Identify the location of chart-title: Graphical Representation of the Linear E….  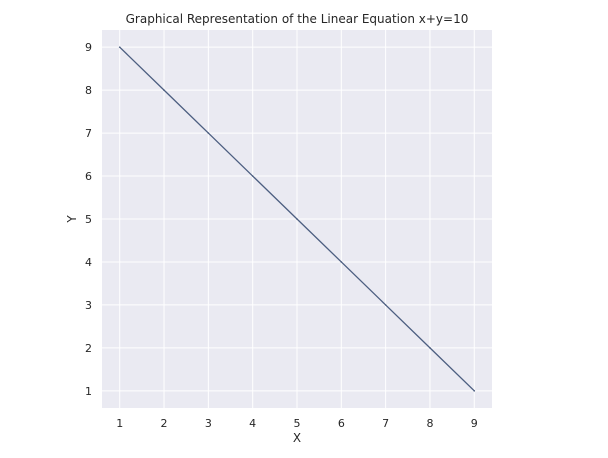
(297, 19).